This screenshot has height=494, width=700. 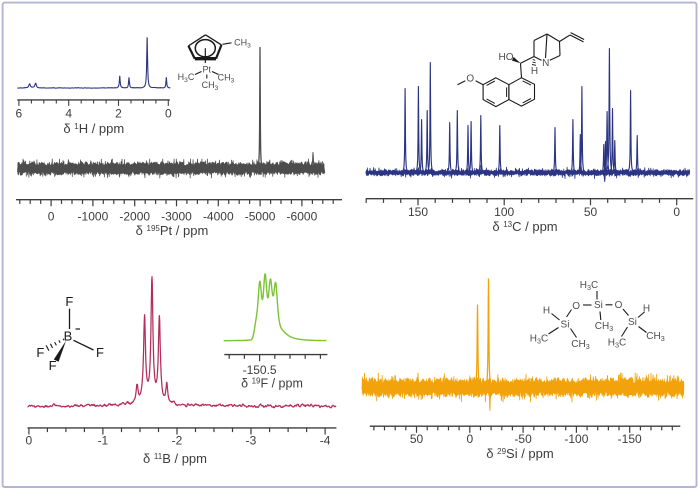 I want to click on svg-text: -3000, so click(x=176, y=217).